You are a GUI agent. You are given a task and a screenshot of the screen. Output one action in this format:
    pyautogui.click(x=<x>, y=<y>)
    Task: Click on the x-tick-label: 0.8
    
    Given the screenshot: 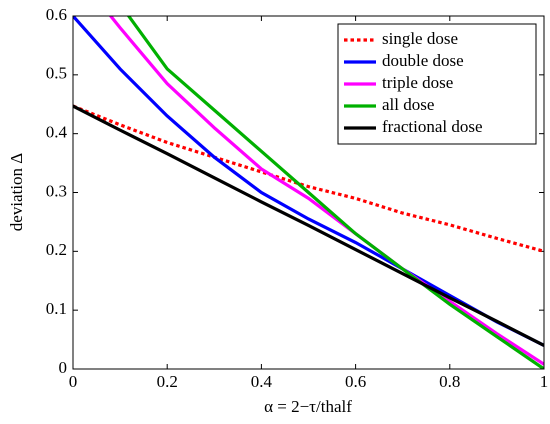 What is the action you would take?
    pyautogui.click(x=449, y=381)
    